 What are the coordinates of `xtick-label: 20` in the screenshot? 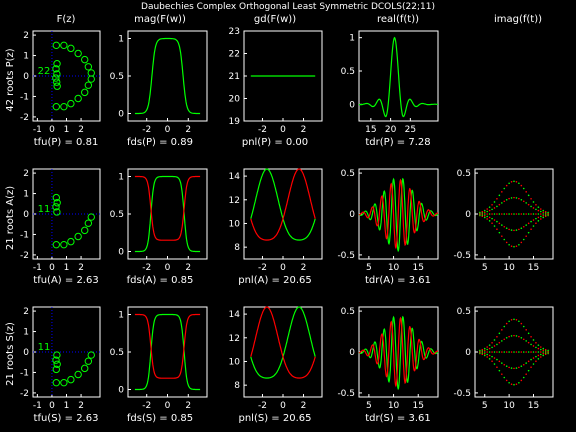 It's located at (391, 130).